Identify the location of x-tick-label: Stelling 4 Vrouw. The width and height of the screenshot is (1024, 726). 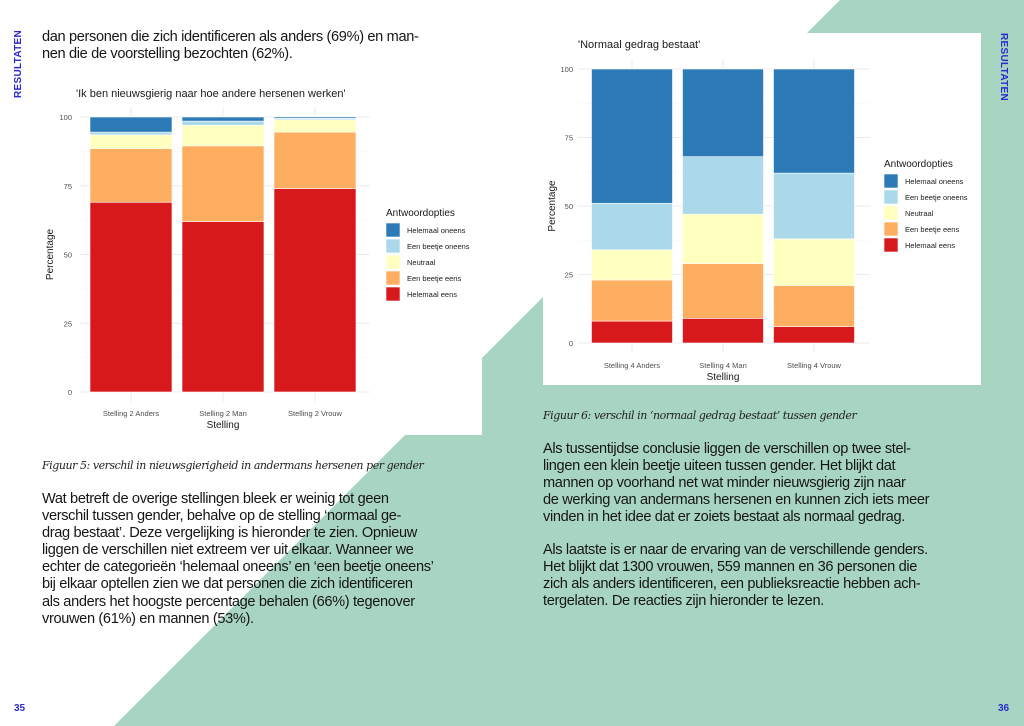
(814, 365).